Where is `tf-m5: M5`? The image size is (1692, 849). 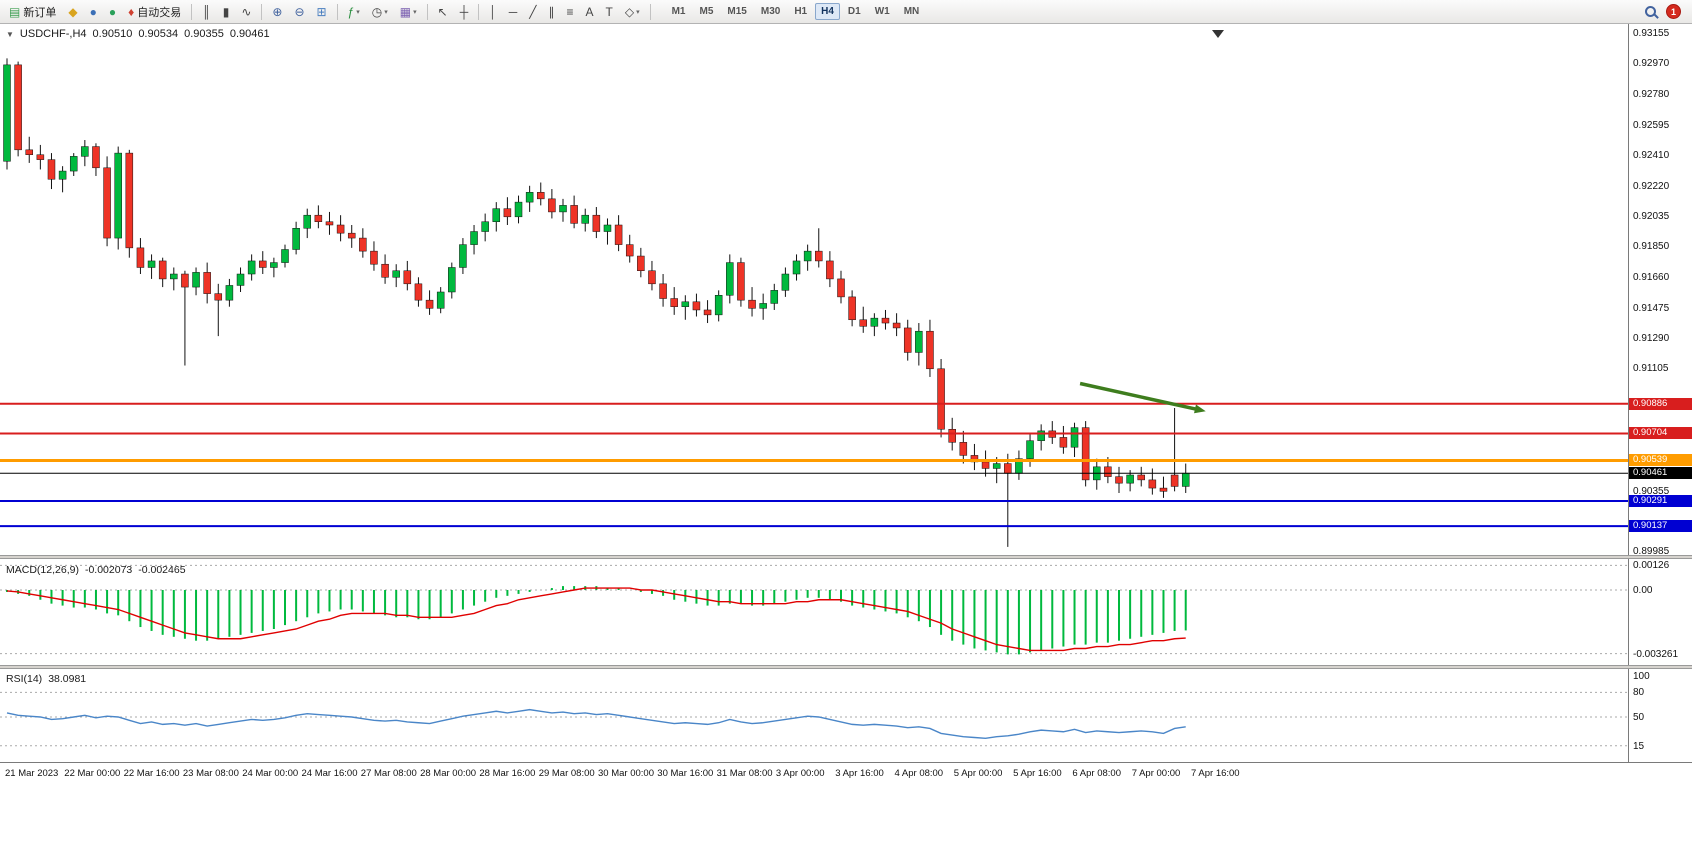
tf-m5: M5 is located at coordinates (706, 11).